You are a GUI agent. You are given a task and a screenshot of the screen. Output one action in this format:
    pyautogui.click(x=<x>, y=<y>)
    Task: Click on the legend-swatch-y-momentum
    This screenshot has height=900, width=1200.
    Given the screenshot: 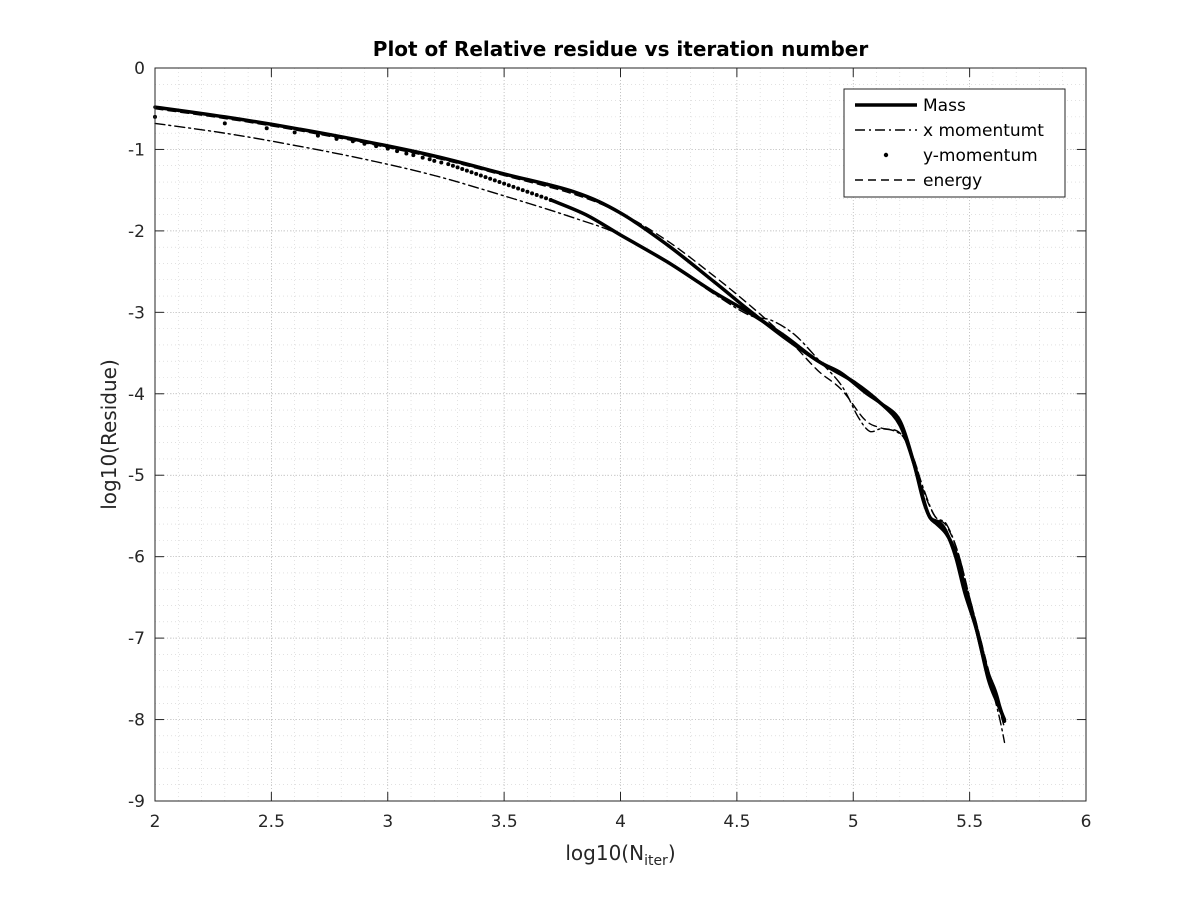 What is the action you would take?
    pyautogui.click(x=886, y=155)
    